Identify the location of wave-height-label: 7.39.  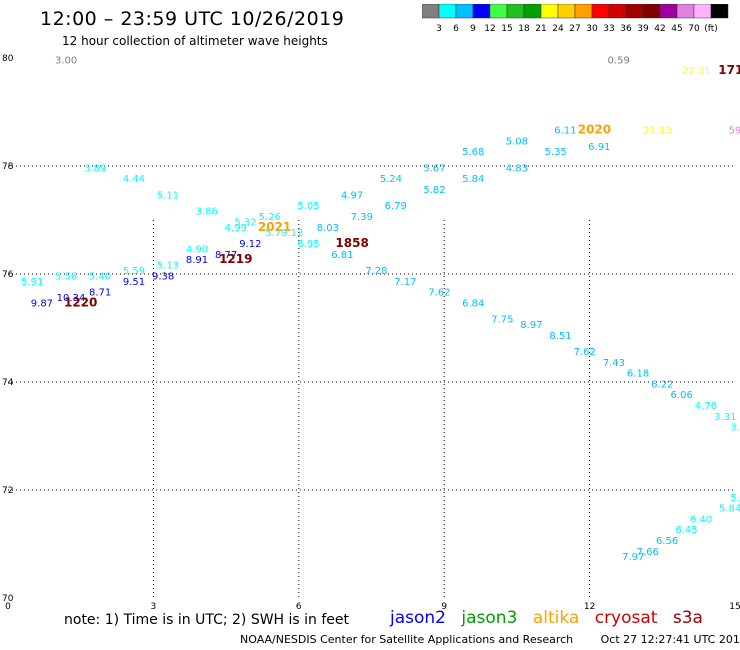
(362, 217).